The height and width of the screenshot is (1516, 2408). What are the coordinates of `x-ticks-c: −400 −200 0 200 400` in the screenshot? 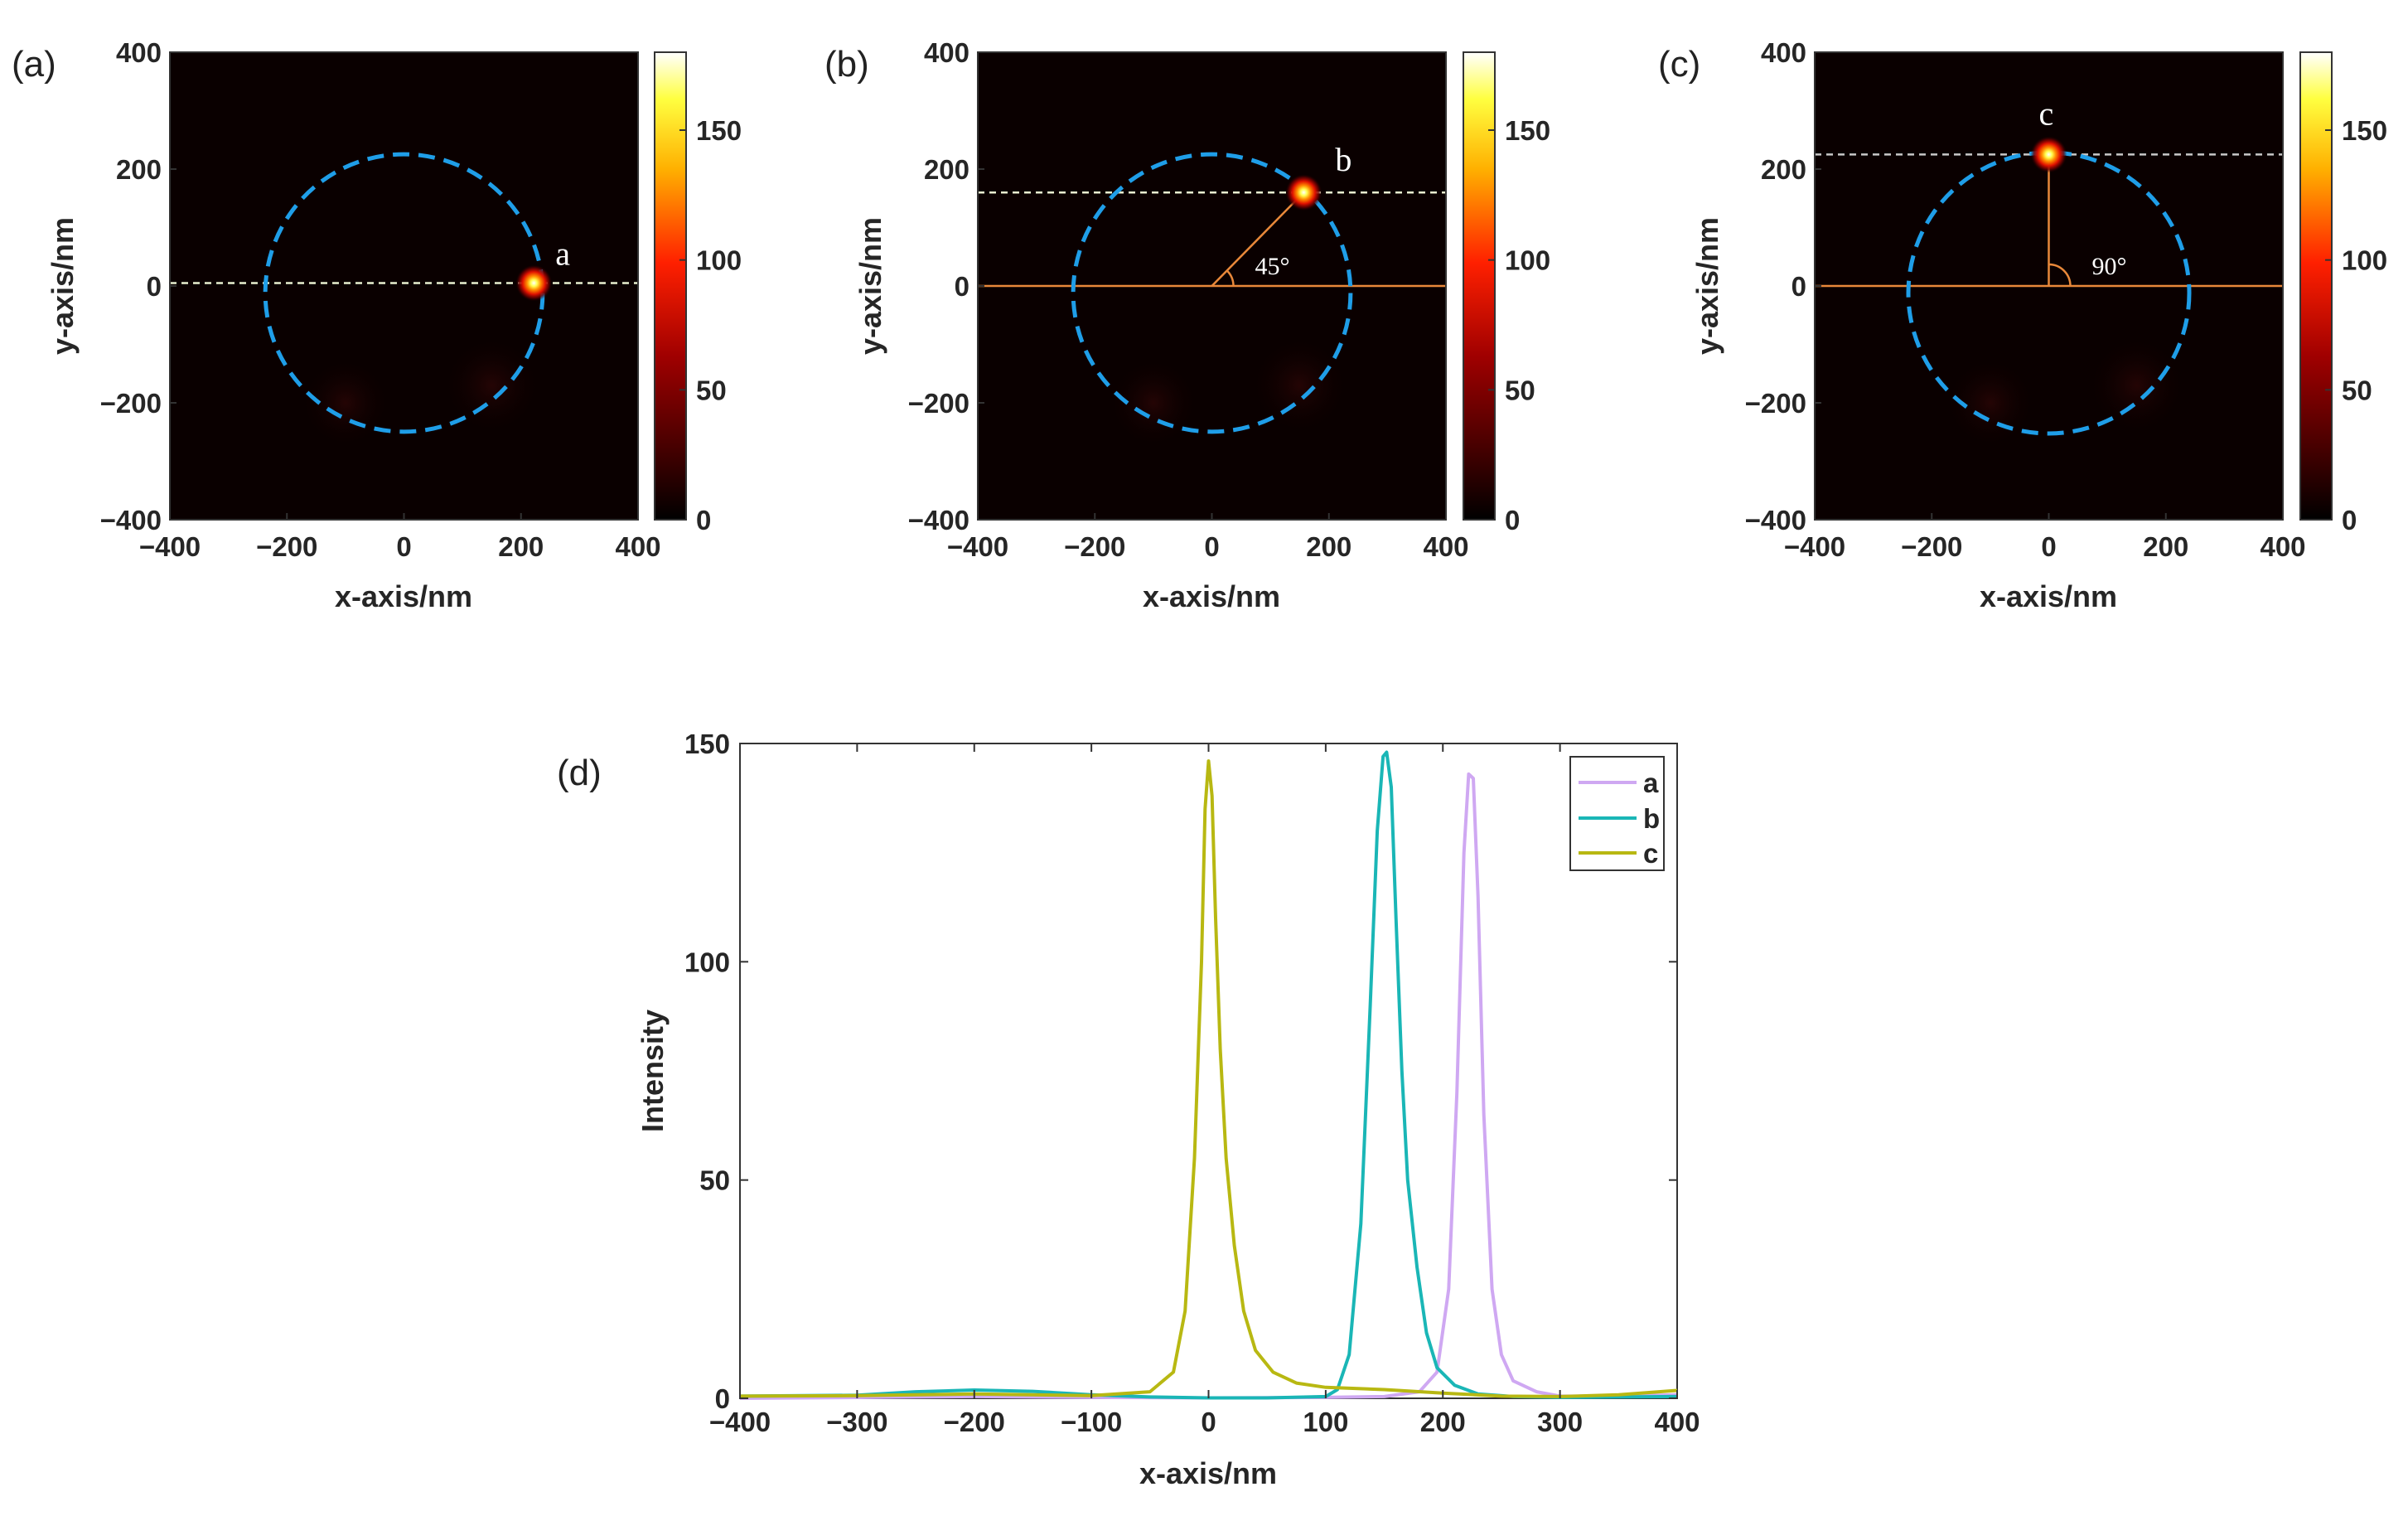 It's located at (2045, 537).